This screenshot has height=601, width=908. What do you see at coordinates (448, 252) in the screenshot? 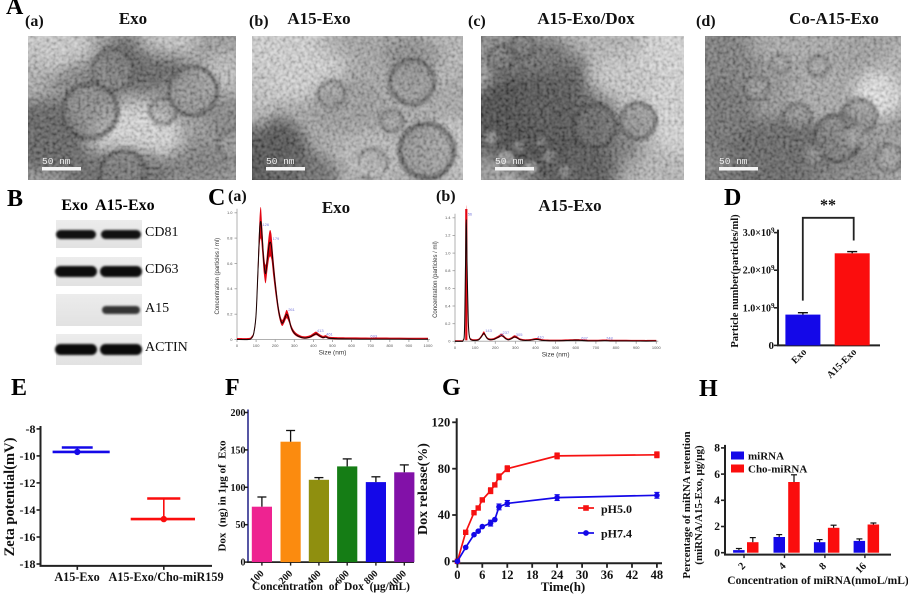
I see `svg-text: 1.0` at bounding box center [448, 252].